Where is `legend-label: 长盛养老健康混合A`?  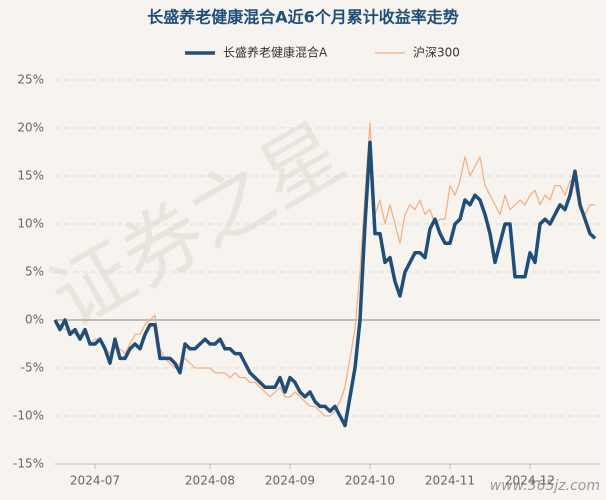 legend-label: 长盛养老健康混合A is located at coordinates (275, 52).